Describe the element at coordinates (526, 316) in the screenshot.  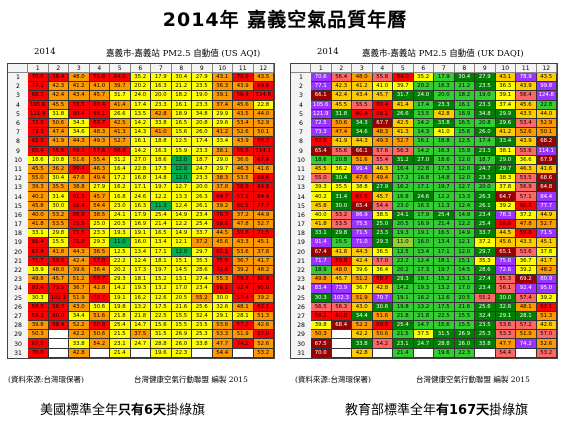
I see `heatmap-cell: 28.1` at that location.